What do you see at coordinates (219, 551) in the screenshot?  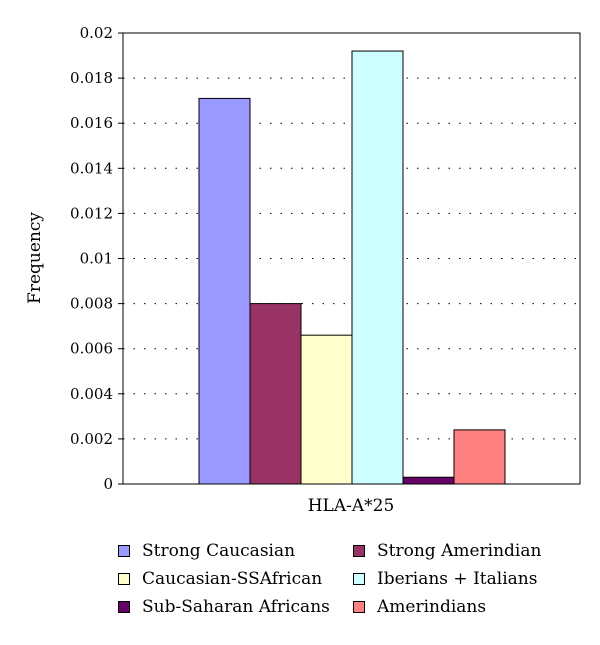 I see `legend-label: Strong Caucasian` at bounding box center [219, 551].